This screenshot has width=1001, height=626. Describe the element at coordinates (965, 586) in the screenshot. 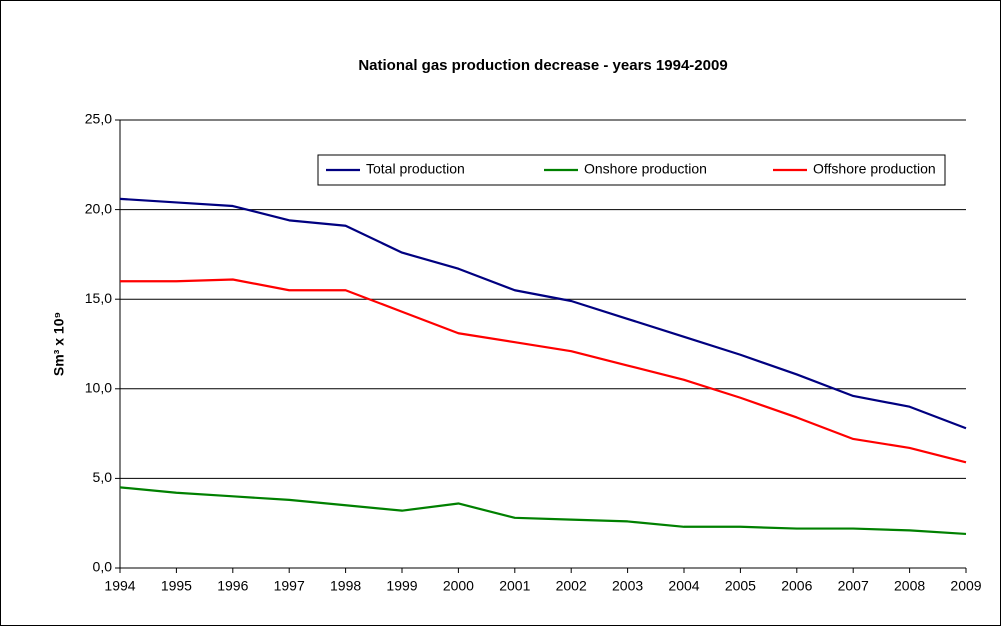

I see `x-tick-label: 2009` at that location.